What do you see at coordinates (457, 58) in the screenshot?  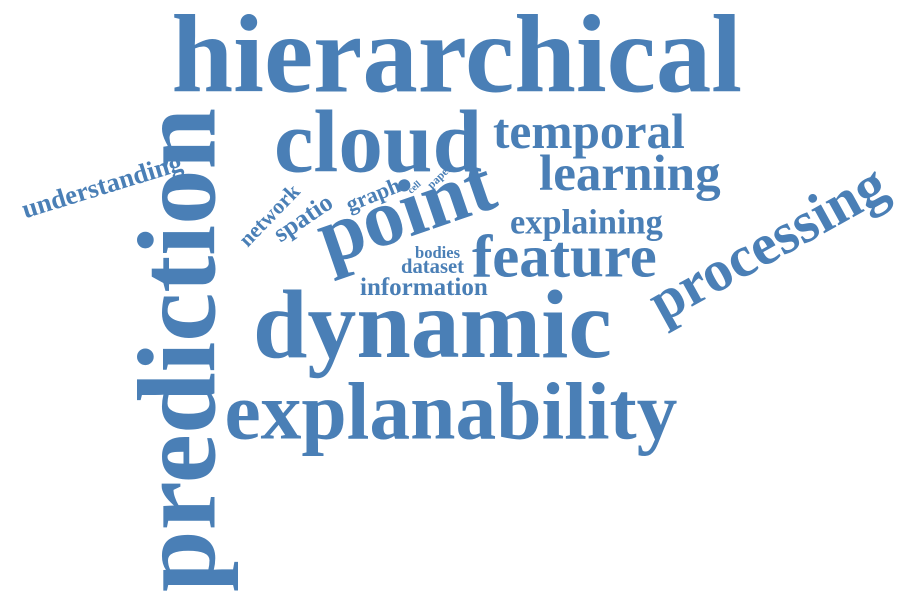 I see `word-hierarchical: hierarchical` at bounding box center [457, 58].